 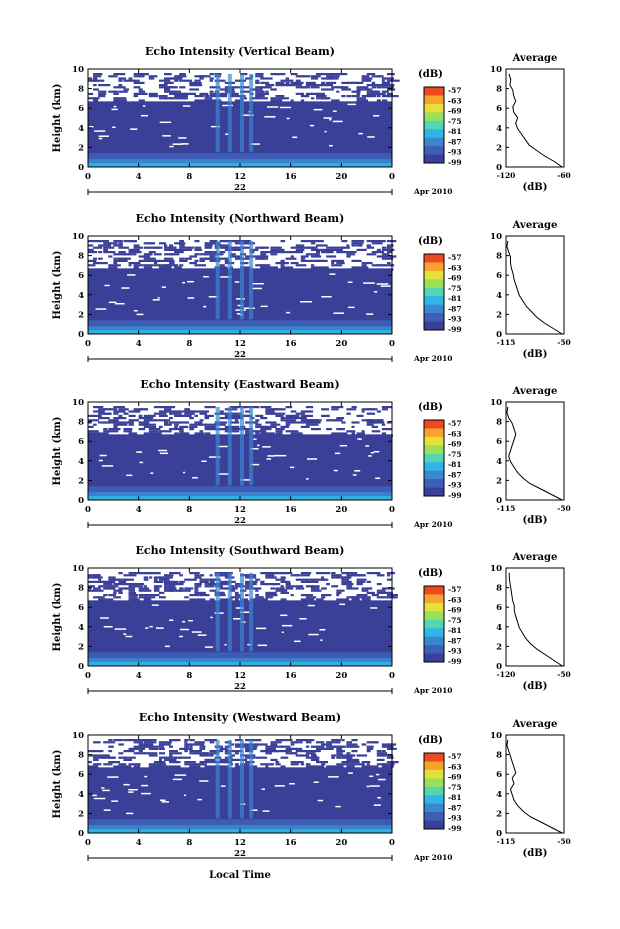 I want to click on date-label: 22, so click(x=240, y=854).